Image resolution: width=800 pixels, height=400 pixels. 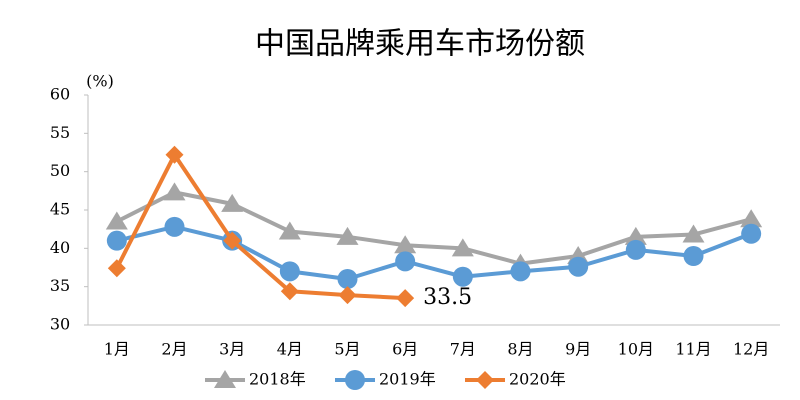 I want to click on chart-title: 中国品牌乘用车市场份额, so click(x=420, y=44).